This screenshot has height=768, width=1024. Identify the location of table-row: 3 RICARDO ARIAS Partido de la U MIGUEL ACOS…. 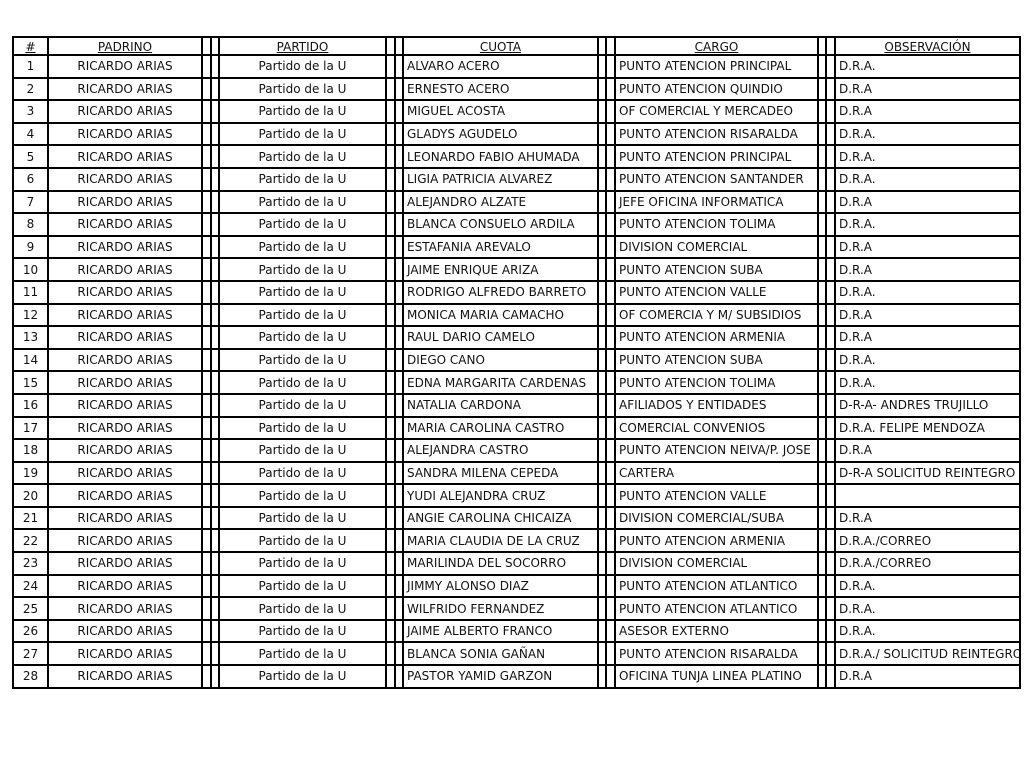
(516, 111).